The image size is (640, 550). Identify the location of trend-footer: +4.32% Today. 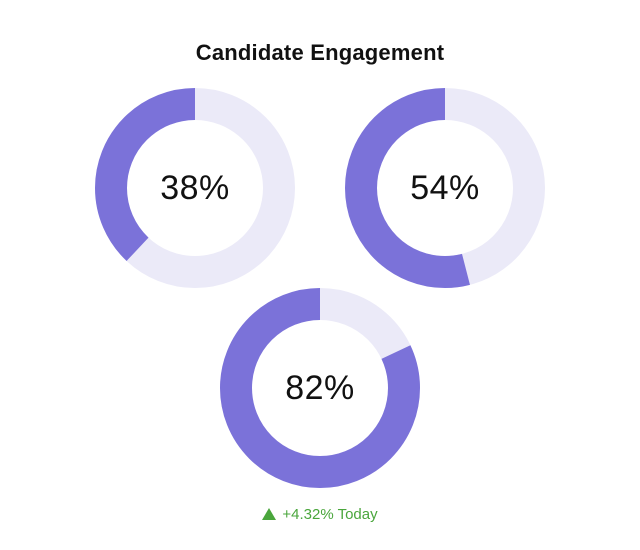
(320, 514).